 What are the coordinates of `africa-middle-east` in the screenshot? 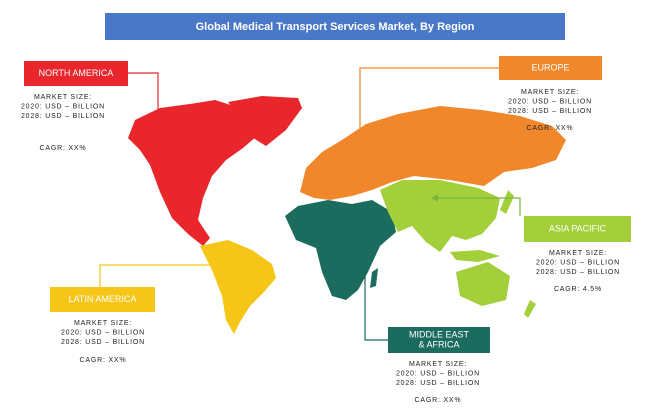 It's located at (340, 250).